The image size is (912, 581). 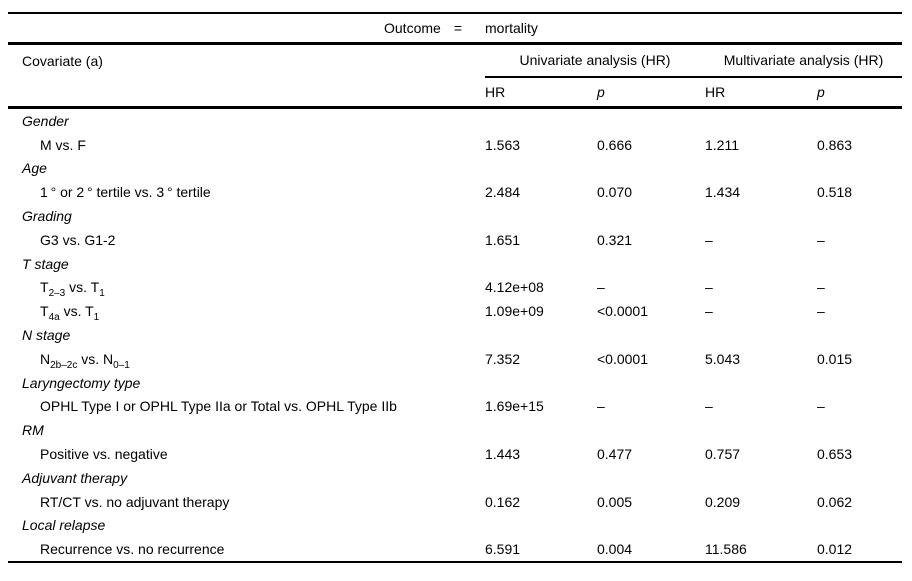 What do you see at coordinates (615, 144) in the screenshot?
I see `p-value: 0.666` at bounding box center [615, 144].